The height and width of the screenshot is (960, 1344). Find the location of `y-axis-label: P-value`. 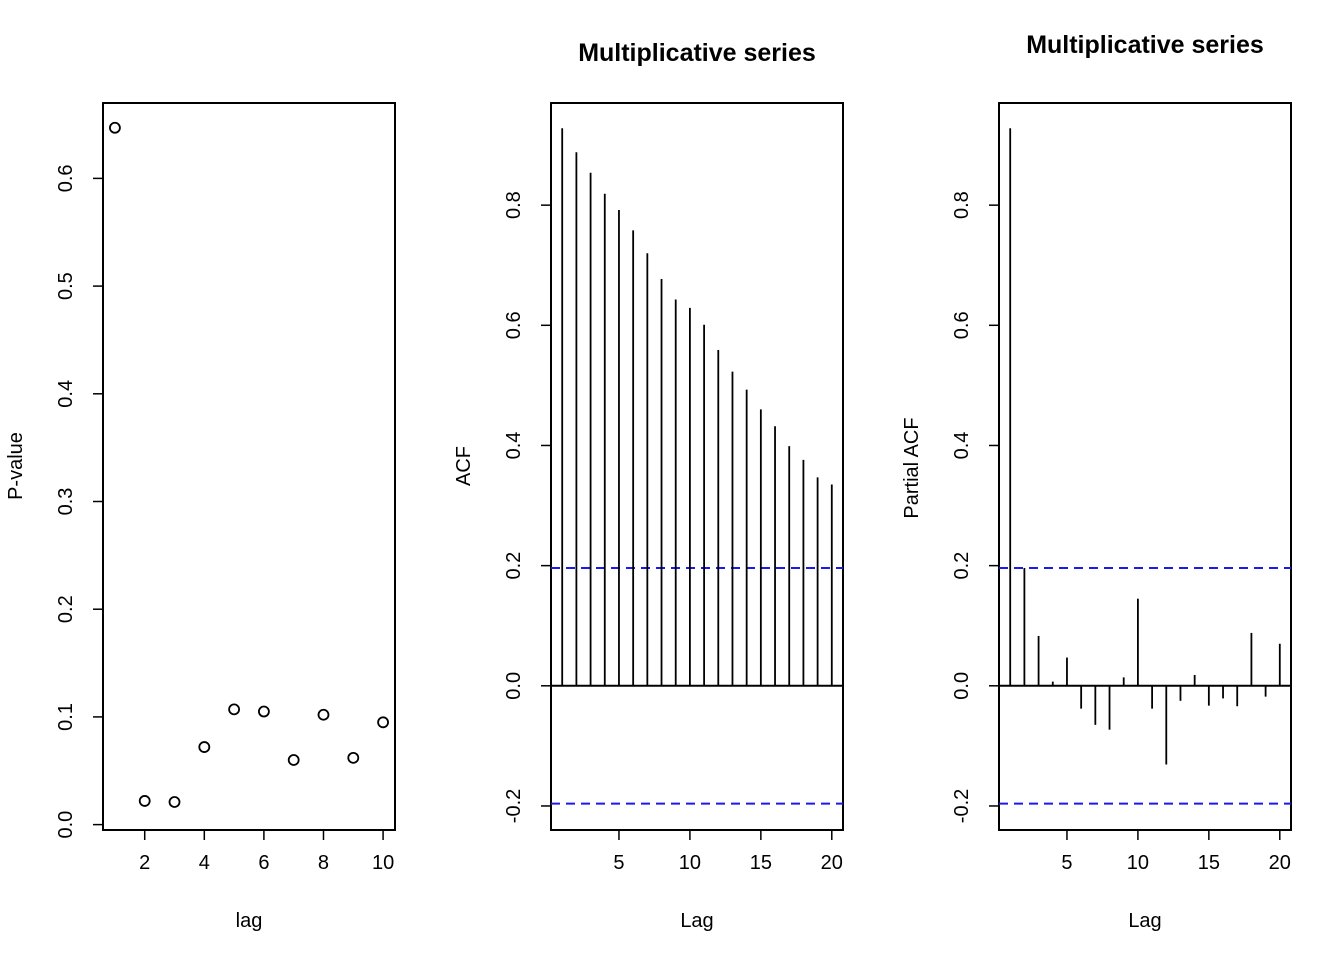

y-axis-label: P-value is located at coordinates (16, 466).